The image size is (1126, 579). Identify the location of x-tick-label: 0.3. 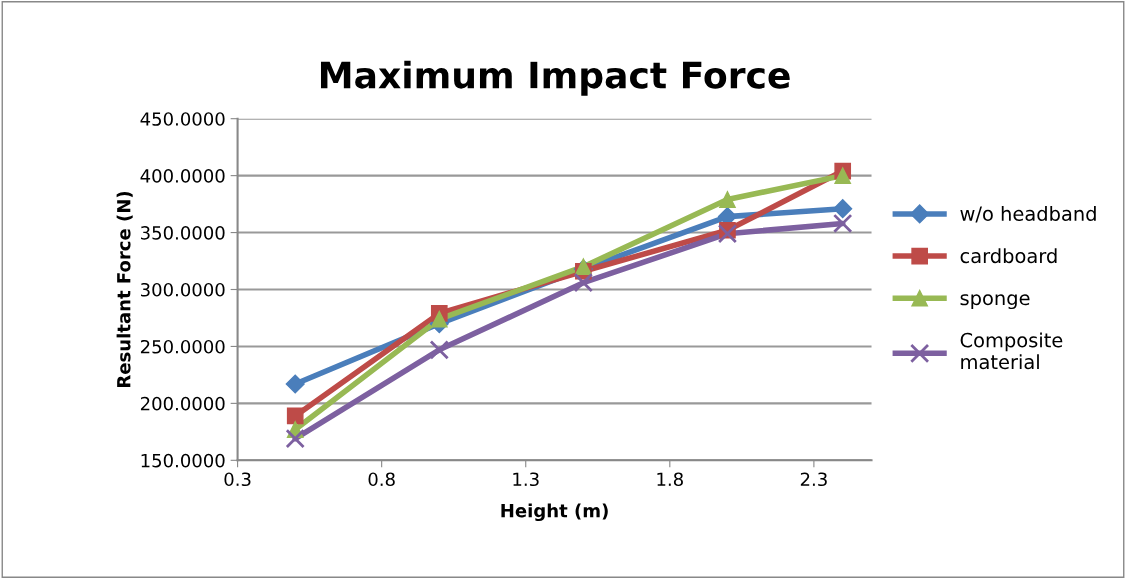
(237, 479).